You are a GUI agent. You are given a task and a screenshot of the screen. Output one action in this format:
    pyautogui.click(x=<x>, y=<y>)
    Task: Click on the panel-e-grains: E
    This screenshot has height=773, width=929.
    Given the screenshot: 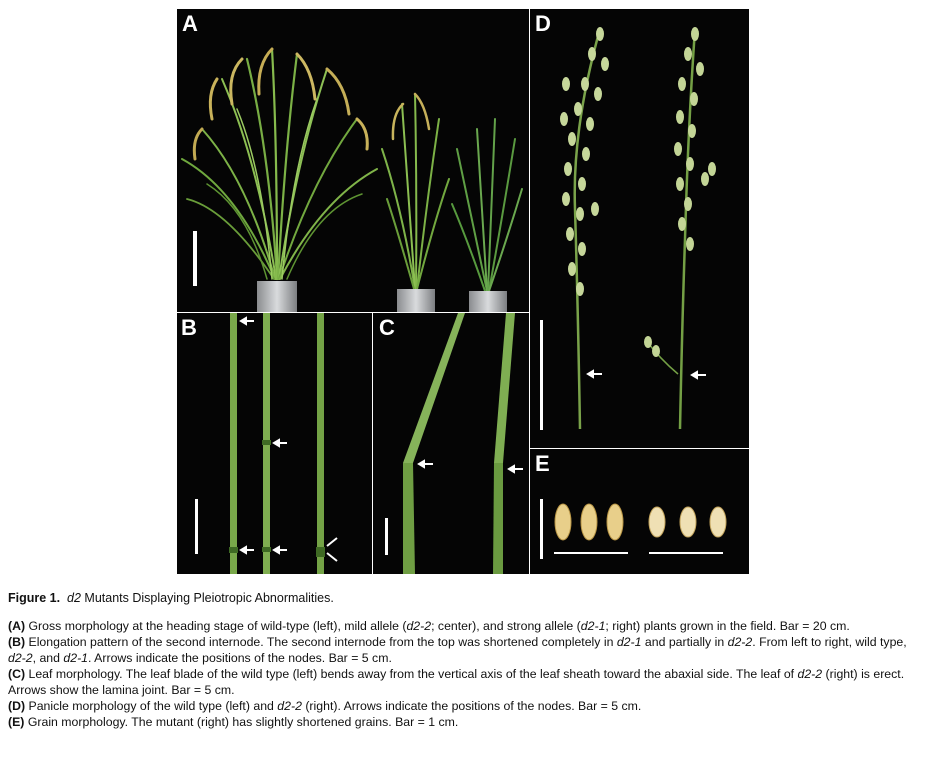 What is the action you would take?
    pyautogui.click(x=639, y=511)
    